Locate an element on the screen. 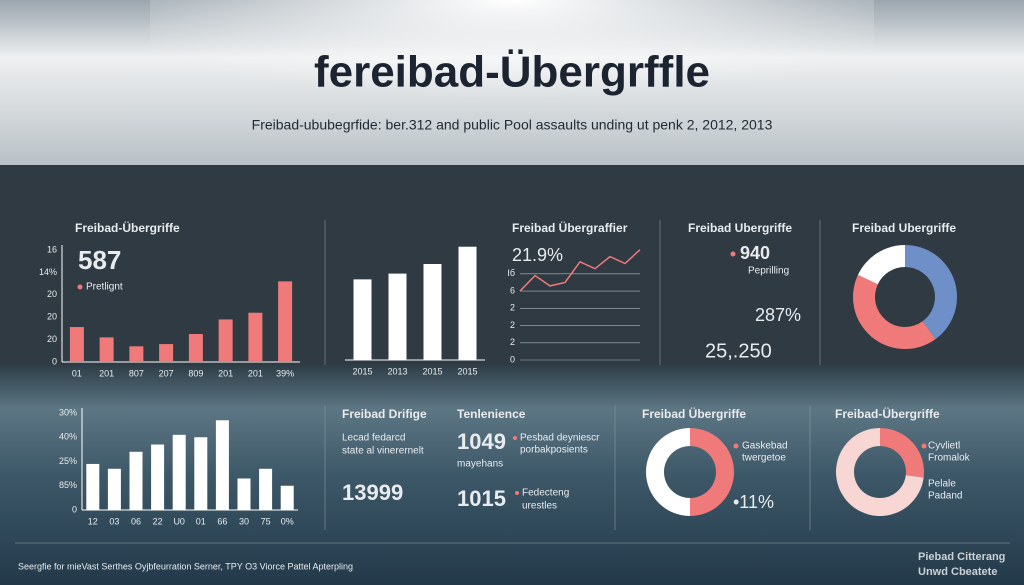  chart-title: Freibad Übergraffier is located at coordinates (570, 227).